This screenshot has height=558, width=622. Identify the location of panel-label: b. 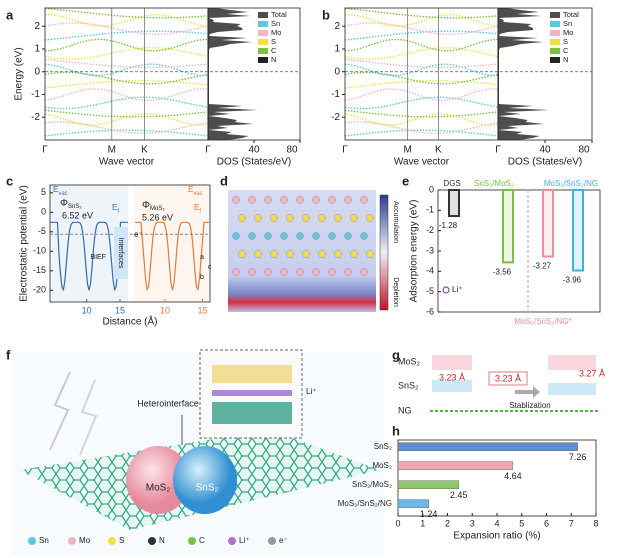
(326, 14).